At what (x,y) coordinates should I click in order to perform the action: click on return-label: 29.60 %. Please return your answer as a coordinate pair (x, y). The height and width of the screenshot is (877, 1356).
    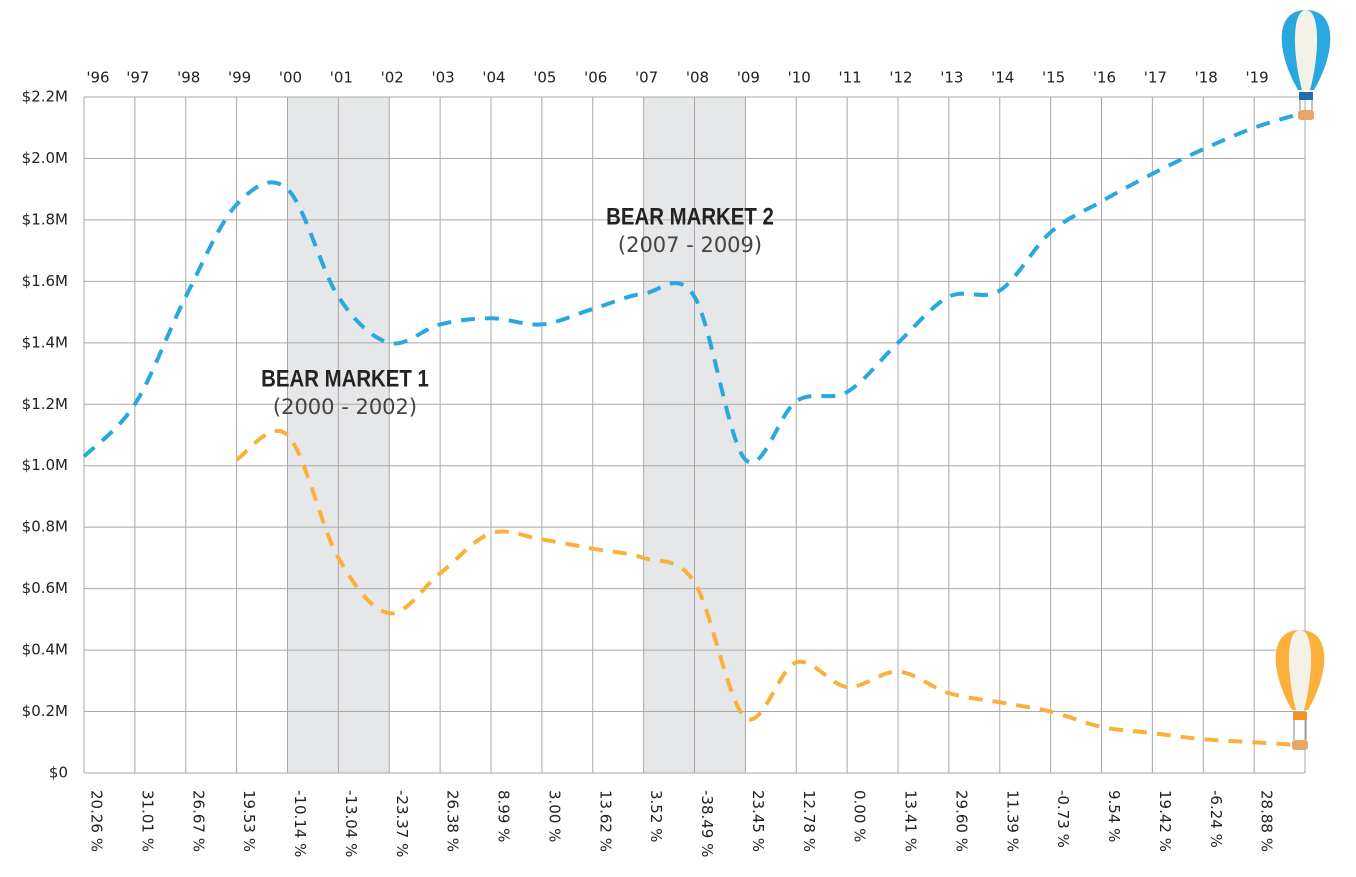
    Looking at the image, I should click on (961, 821).